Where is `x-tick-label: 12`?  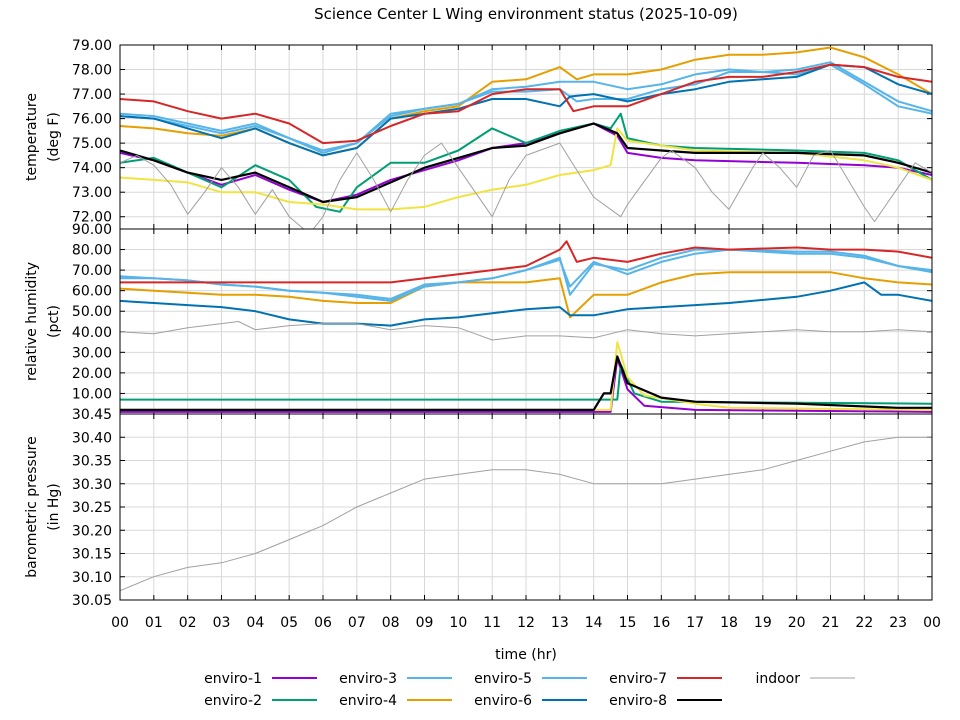
x-tick-label: 12 is located at coordinates (526, 623).